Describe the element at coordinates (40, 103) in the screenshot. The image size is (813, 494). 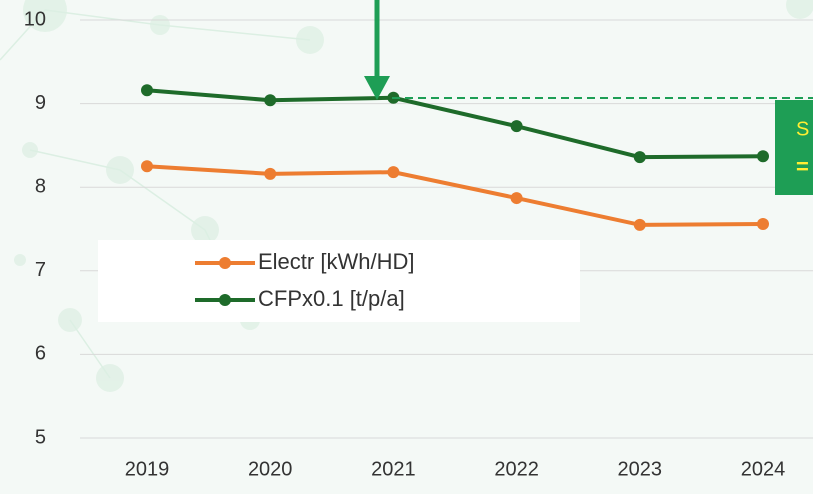
I see `y-tick-label: 9` at that location.